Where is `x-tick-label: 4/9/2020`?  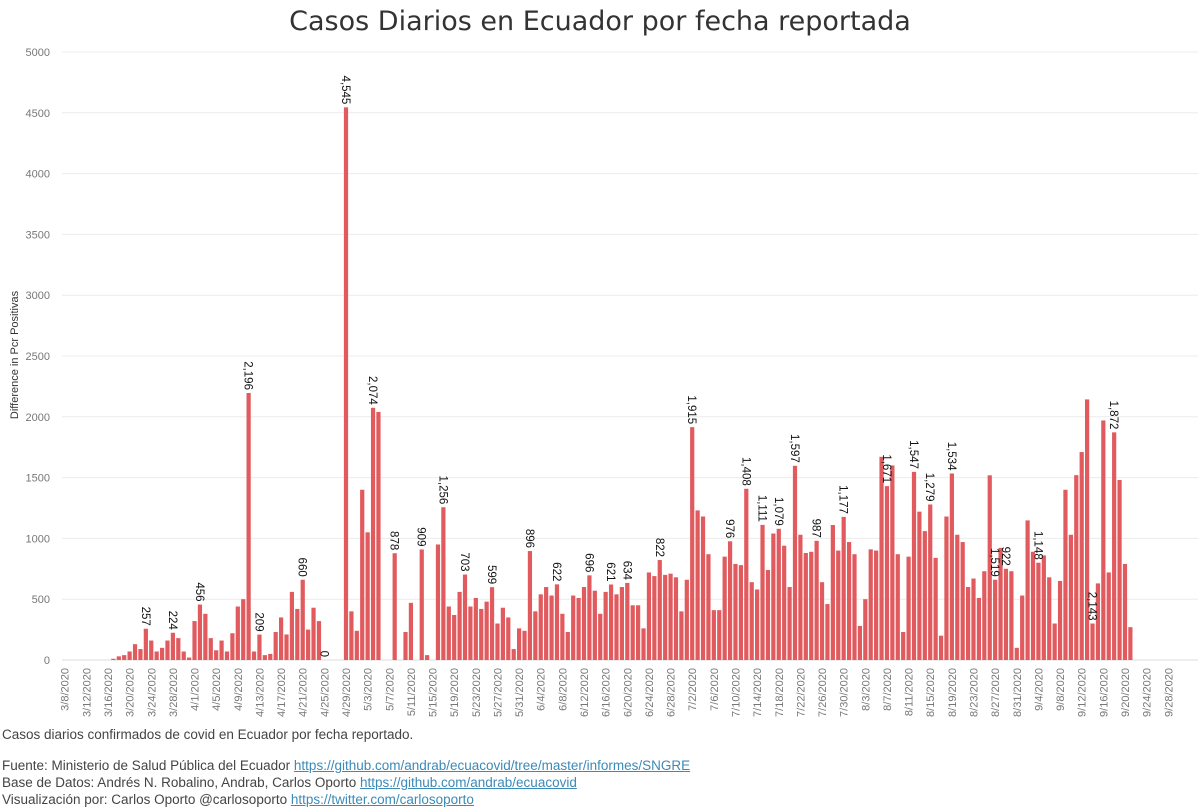 x-tick-label: 4/9/2020 is located at coordinates (239, 689).